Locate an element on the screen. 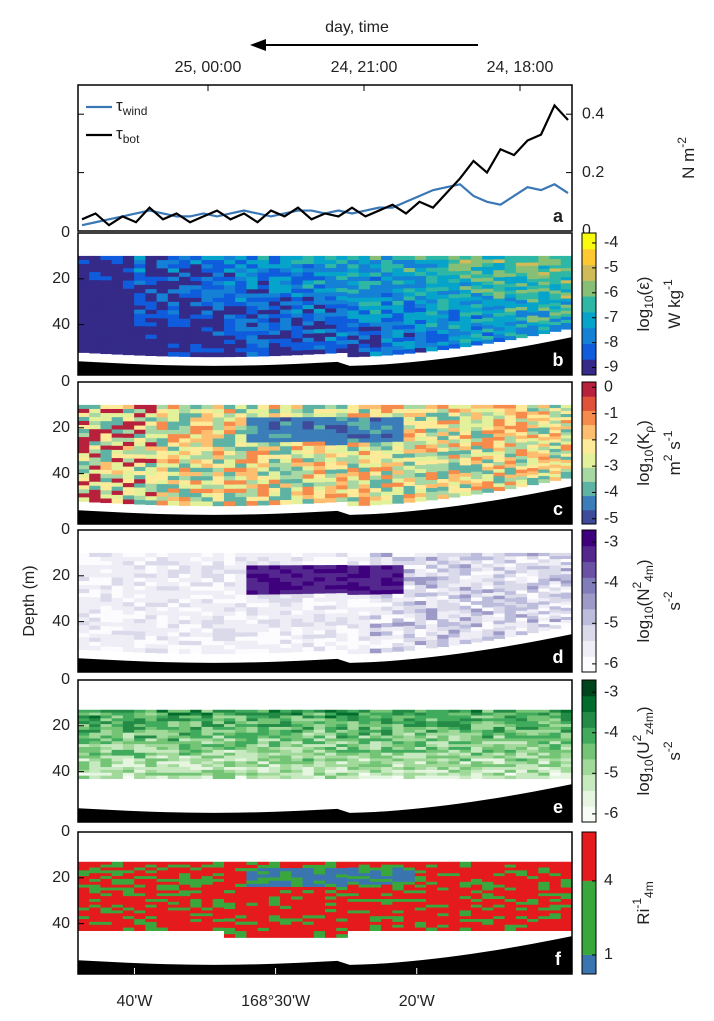 The image size is (714, 1021). panel-frame is located at coordinates (325, 751).